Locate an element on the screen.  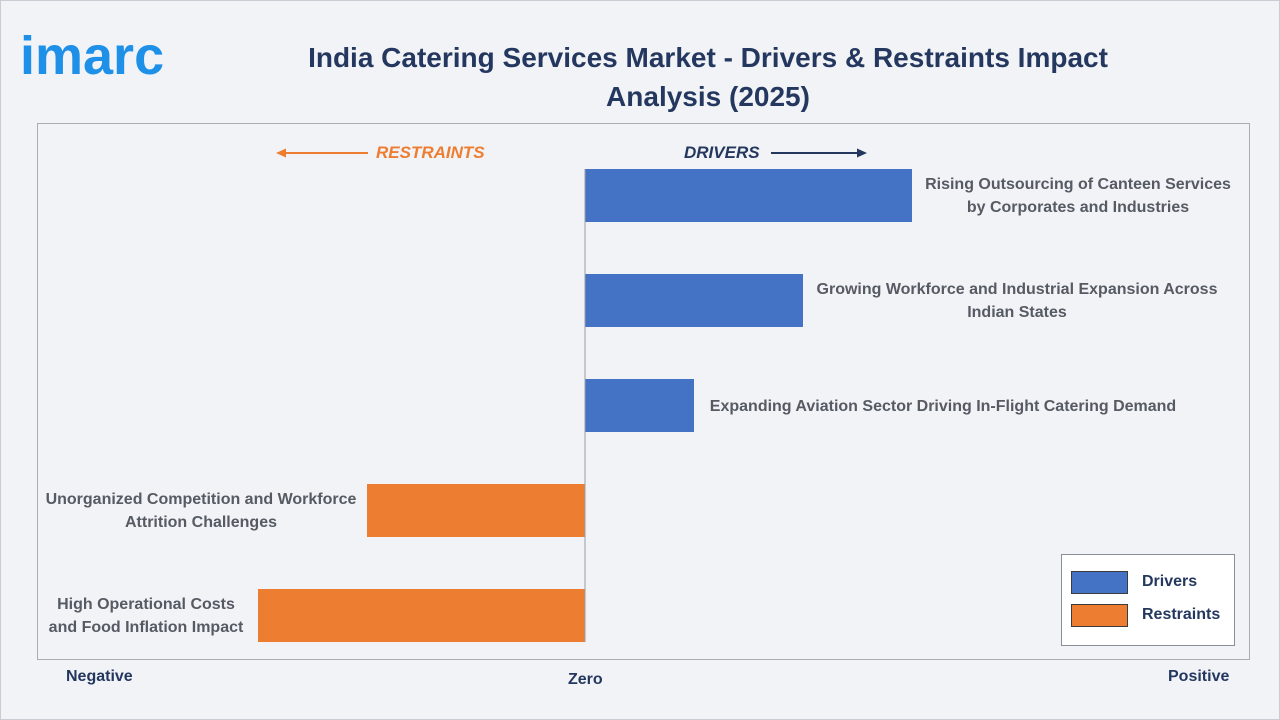
bar-unorganized-competition is located at coordinates (476, 510).